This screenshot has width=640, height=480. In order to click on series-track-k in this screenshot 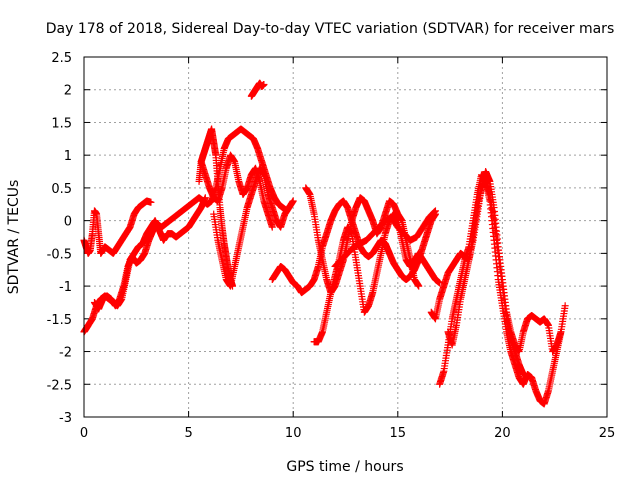, I will do `click(385, 238)`.